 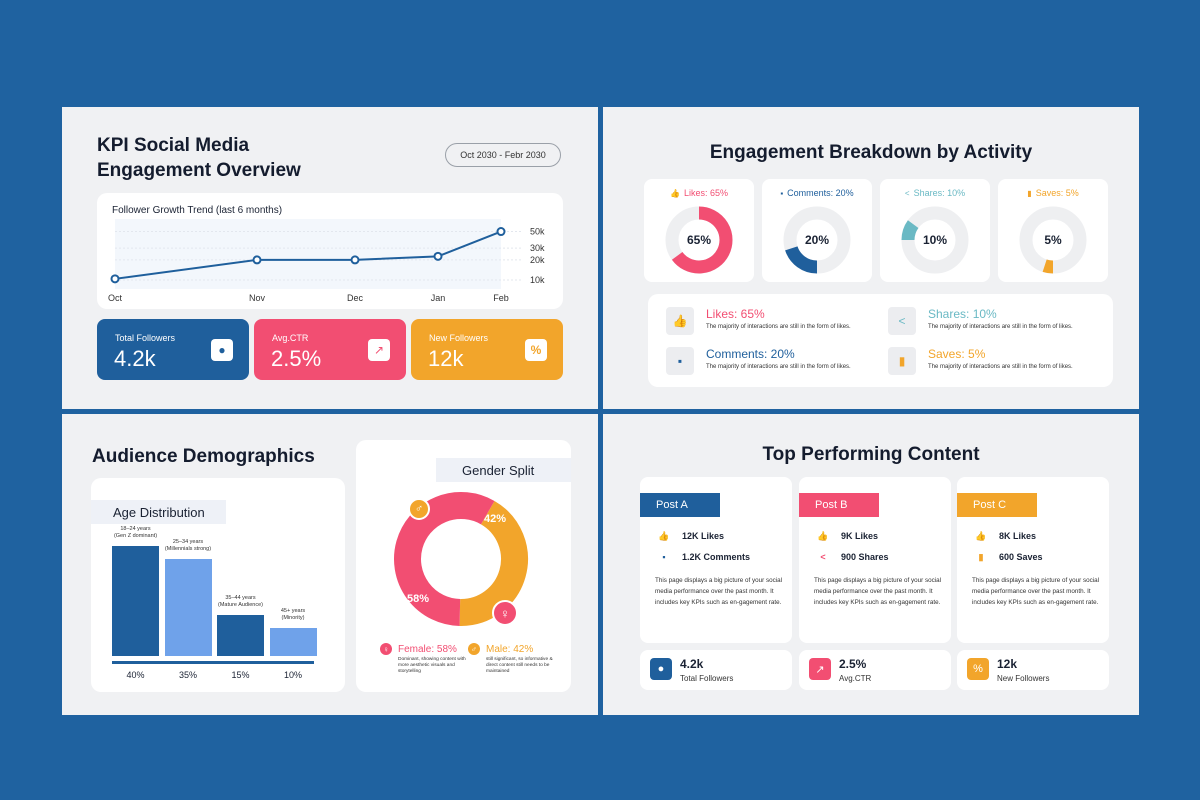 What do you see at coordinates (902, 321) in the screenshot?
I see `share-icon: <` at bounding box center [902, 321].